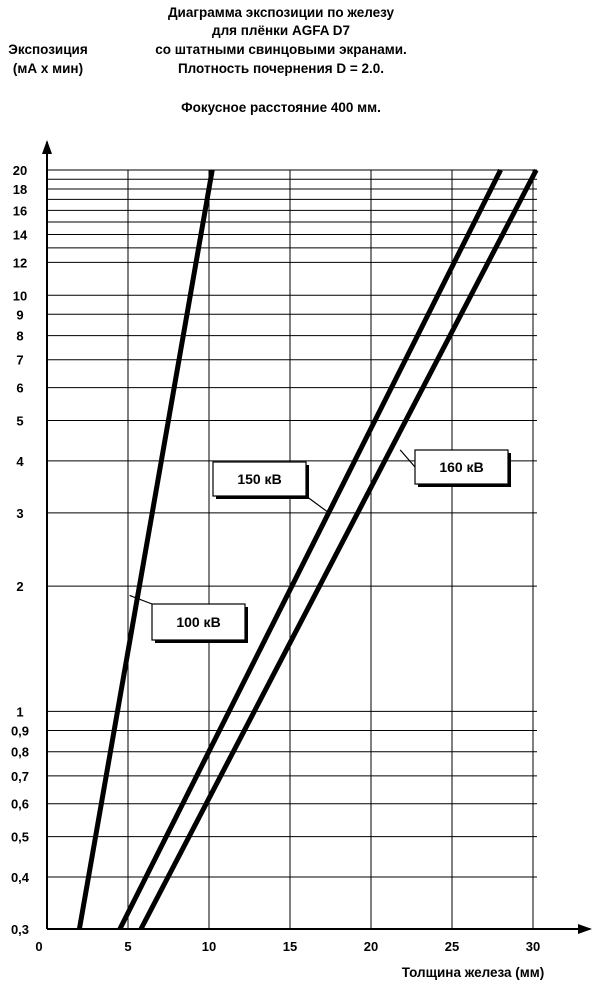 The height and width of the screenshot is (985, 592). What do you see at coordinates (19, 360) in the screenshot?
I see `y-tick-label: 7` at bounding box center [19, 360].